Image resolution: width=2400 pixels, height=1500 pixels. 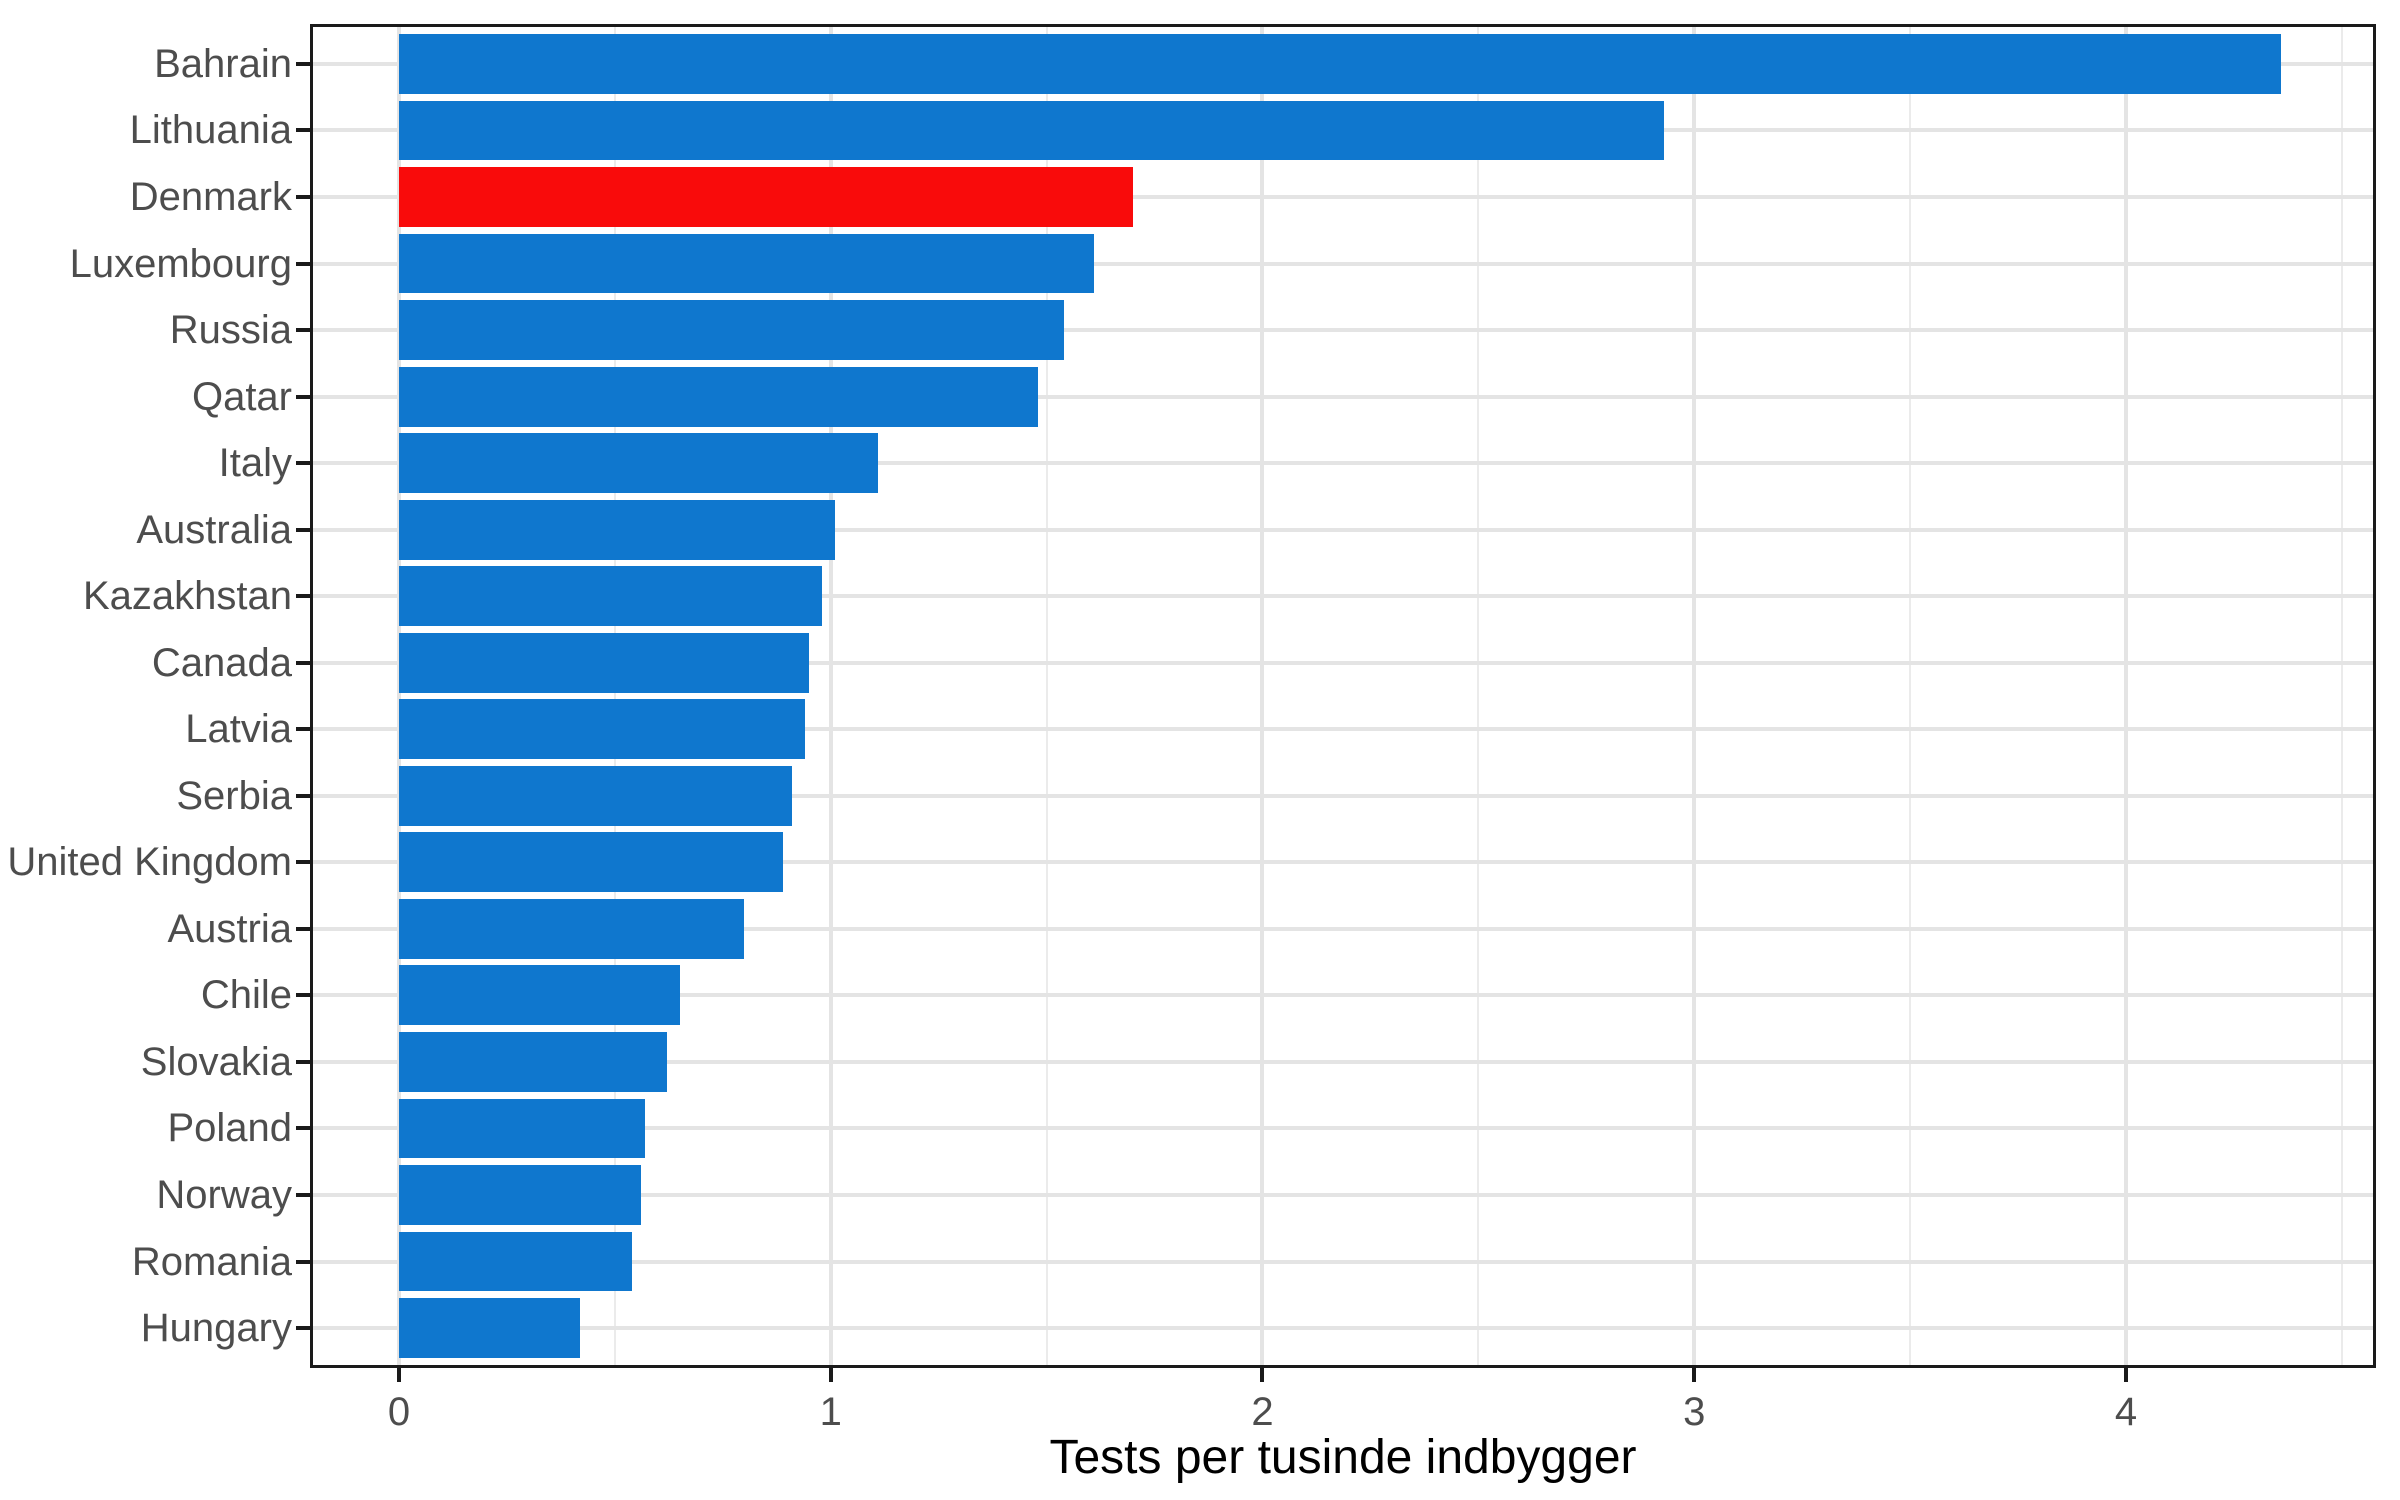 I want to click on bar-united-kingdom, so click(x=591, y=862).